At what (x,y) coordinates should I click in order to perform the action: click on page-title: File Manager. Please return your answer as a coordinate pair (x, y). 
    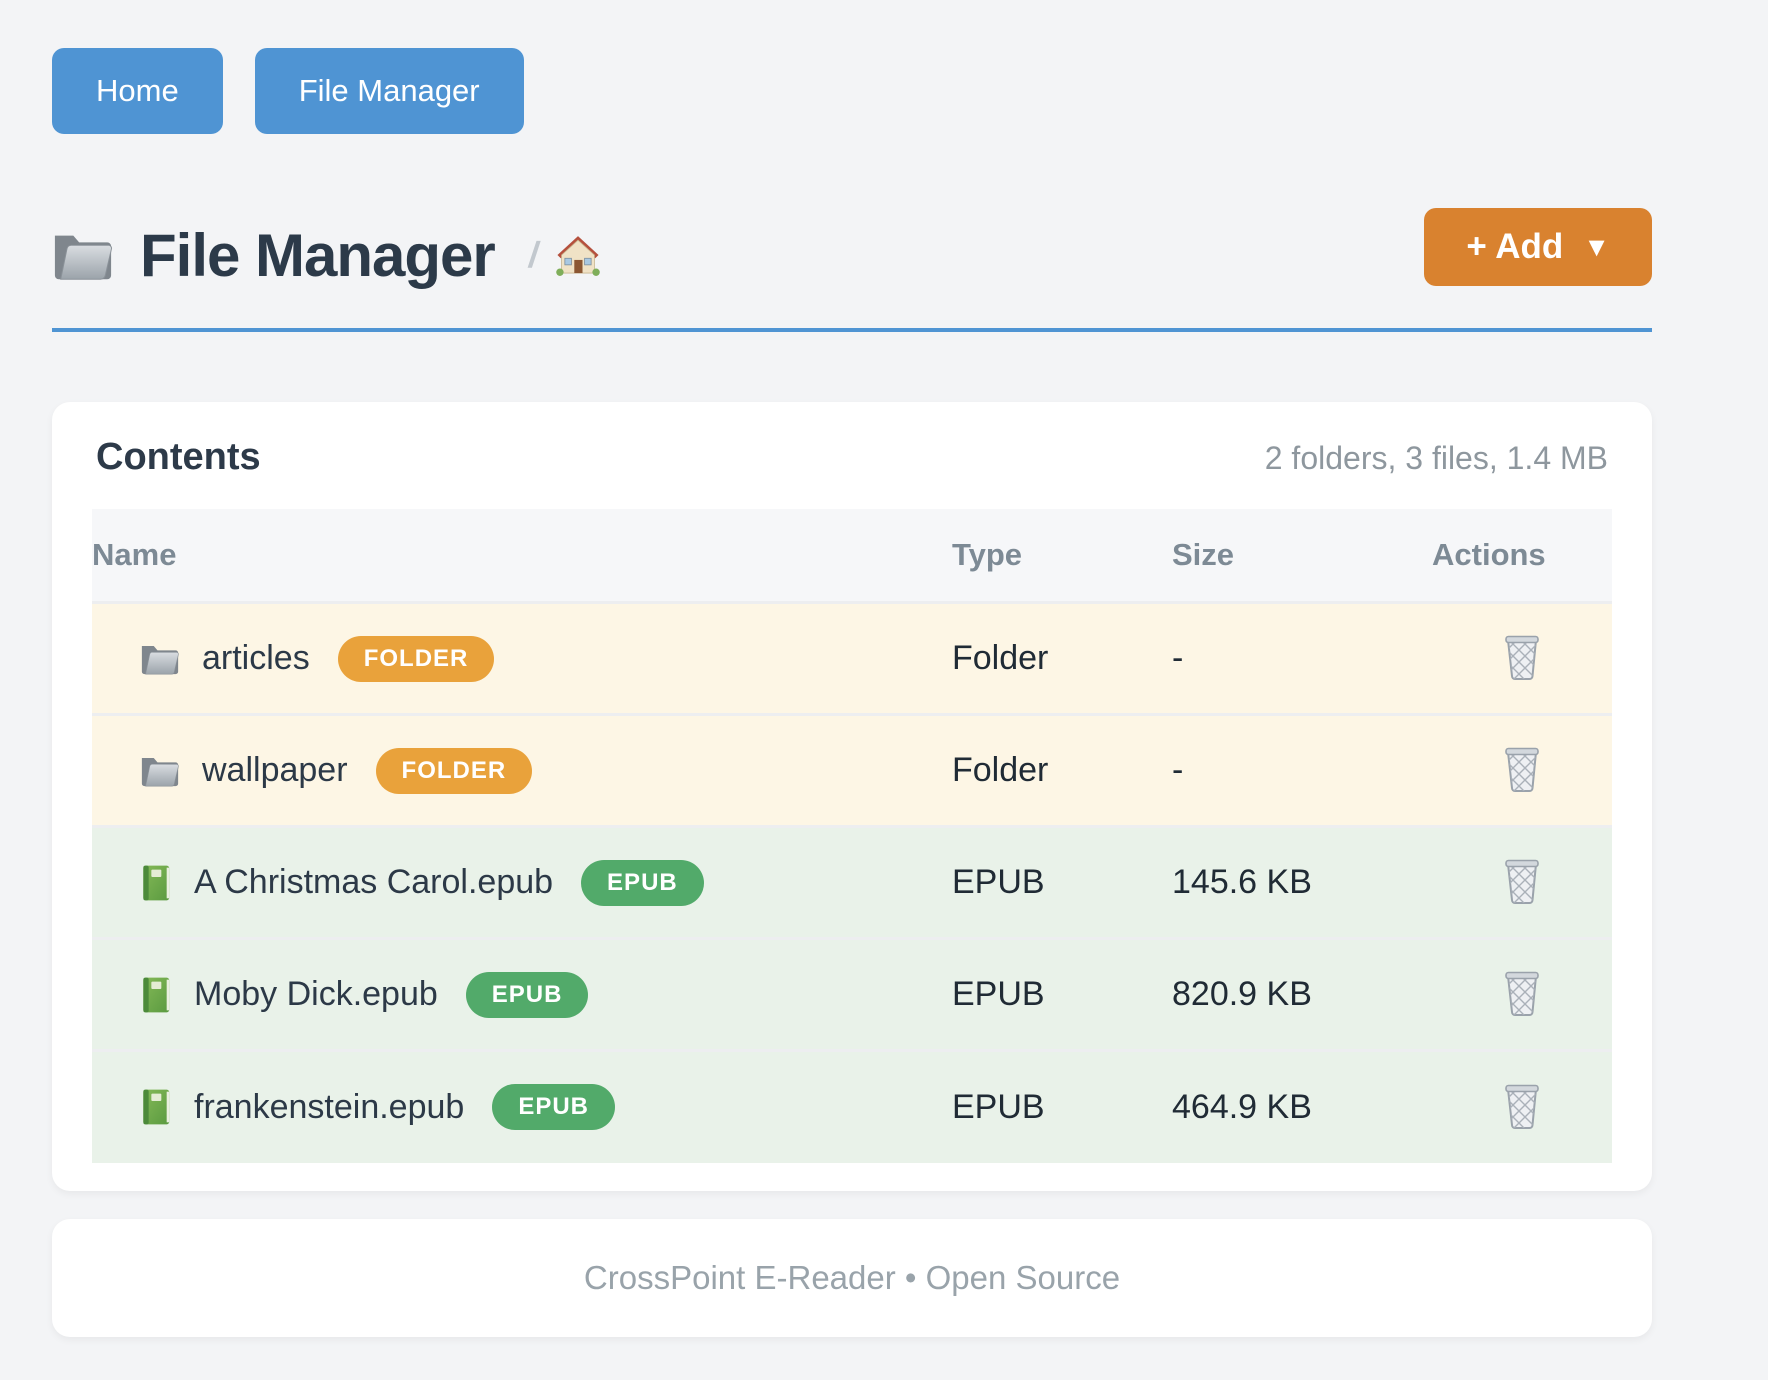
    Looking at the image, I should click on (318, 255).